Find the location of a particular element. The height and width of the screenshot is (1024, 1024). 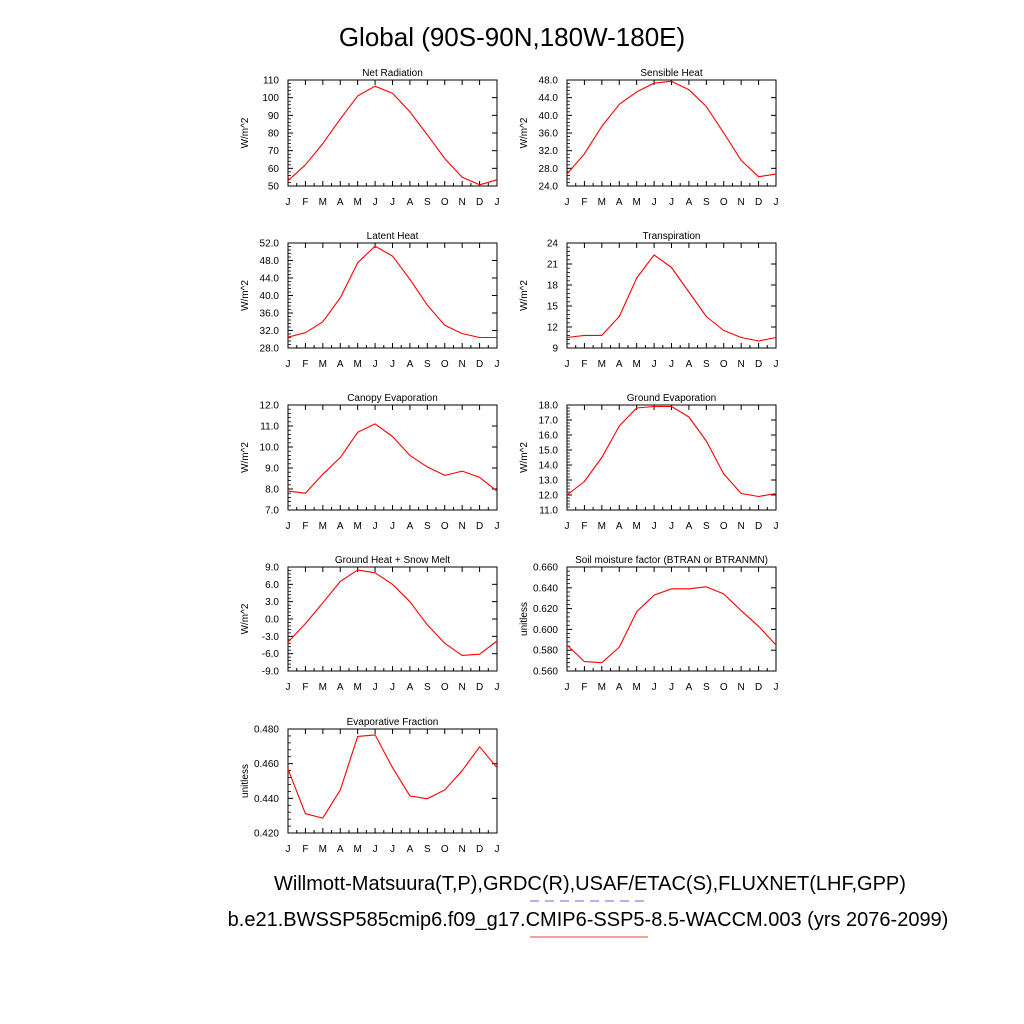

y-tick-label: 80 is located at coordinates (274, 134).